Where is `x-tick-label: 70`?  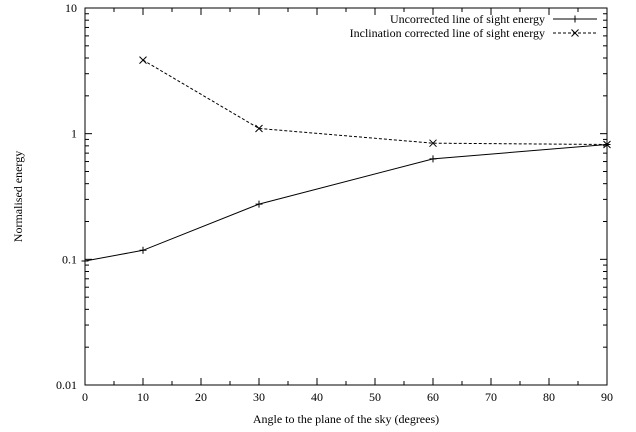 x-tick-label: 70 is located at coordinates (491, 397).